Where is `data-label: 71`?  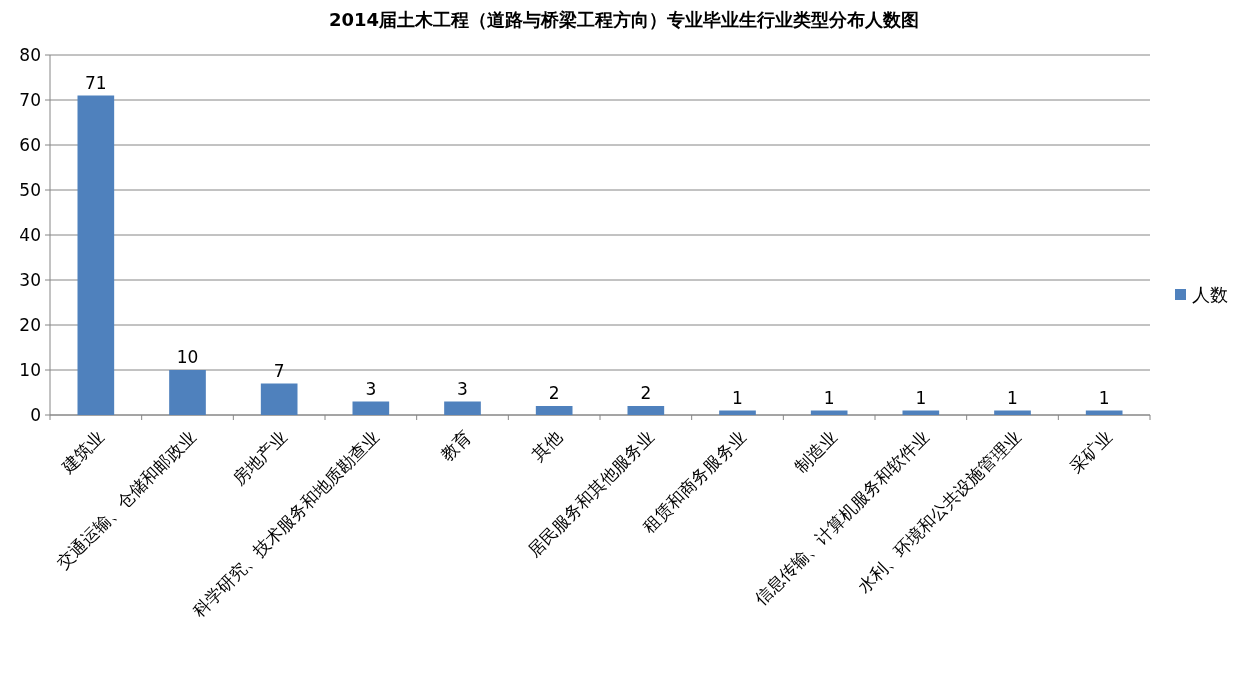
data-label: 71 is located at coordinates (96, 82).